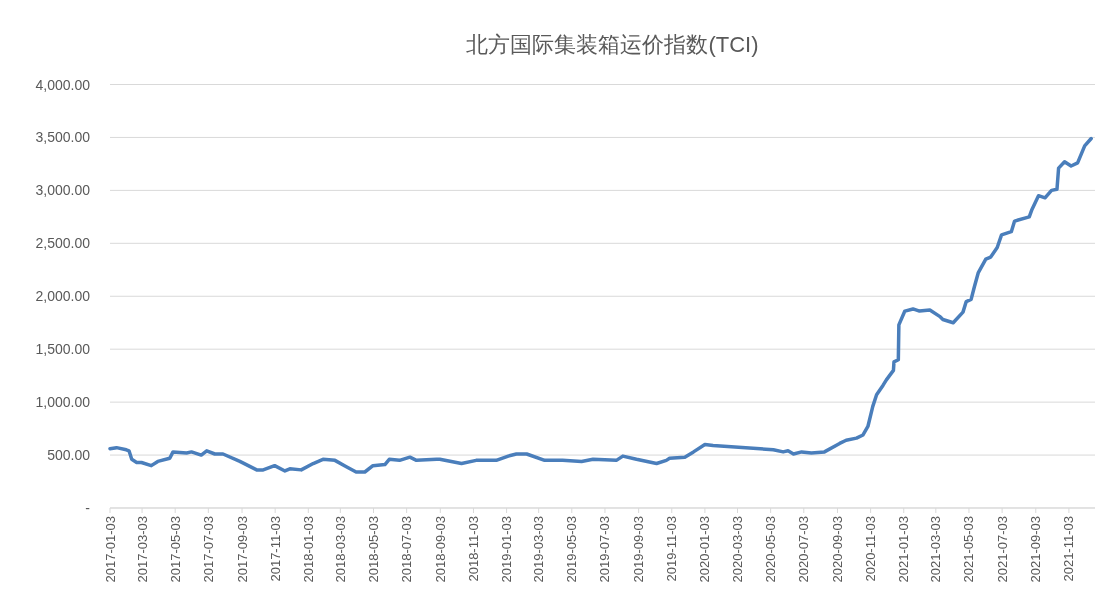  I want to click on y-tick-label: 1,500.00, so click(63, 349).